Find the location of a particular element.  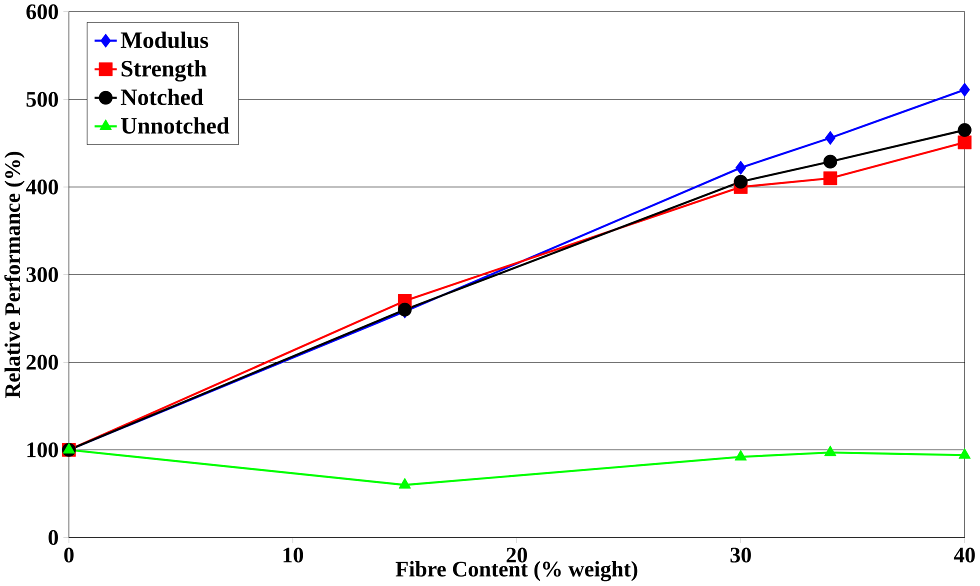

y-tick-label: 600 is located at coordinates (42, 12).